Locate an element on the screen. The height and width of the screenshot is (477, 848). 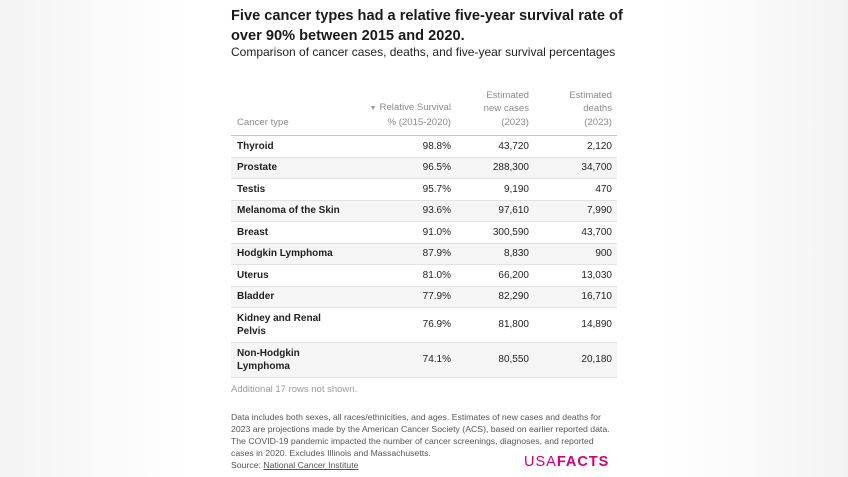
table-row: Testis 95.7% 9,190 470 is located at coordinates (424, 190).